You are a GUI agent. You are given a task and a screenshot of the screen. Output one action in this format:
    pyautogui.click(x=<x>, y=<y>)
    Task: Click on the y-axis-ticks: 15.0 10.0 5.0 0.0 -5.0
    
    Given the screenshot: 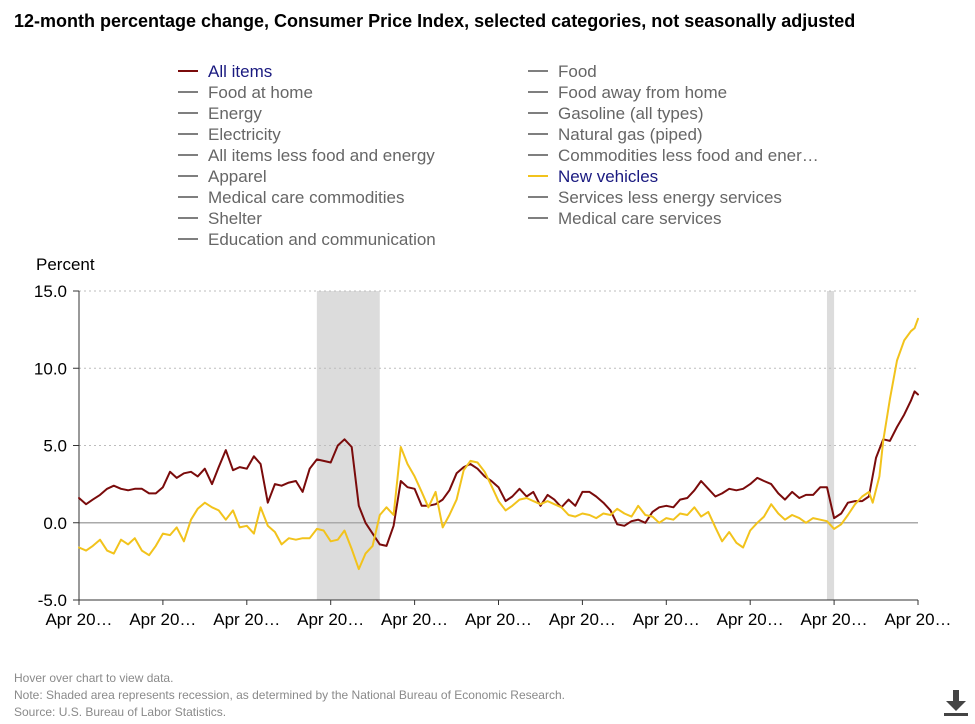 What is the action you would take?
    pyautogui.click(x=56, y=446)
    